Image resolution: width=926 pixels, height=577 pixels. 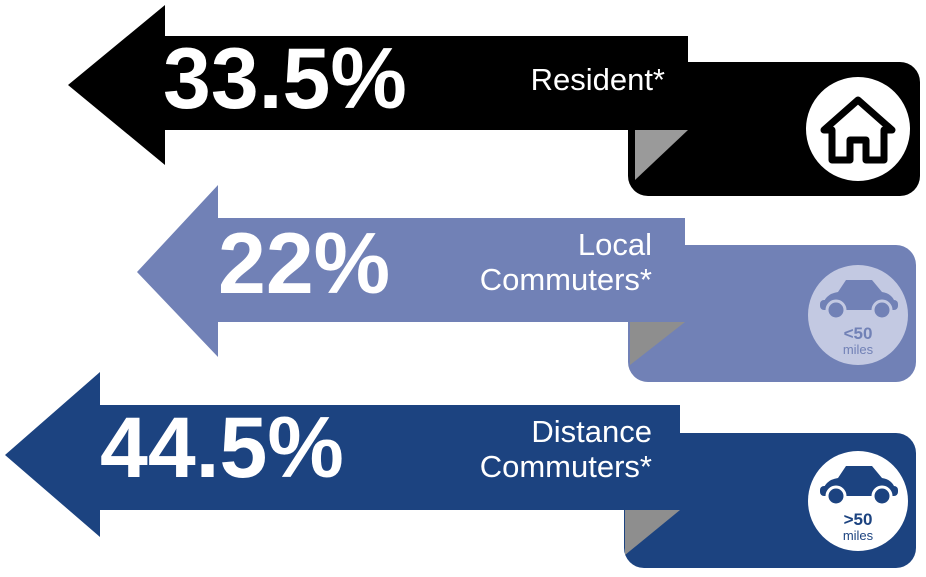 I want to click on icon-distance: <50, so click(x=858, y=333).